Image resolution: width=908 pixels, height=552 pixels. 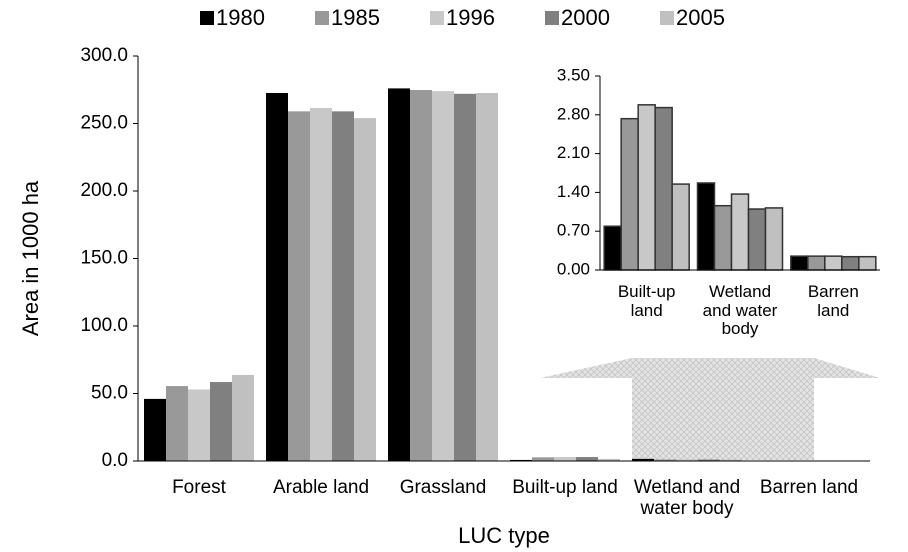 I want to click on y-tick-label: 0.0, so click(x=115, y=460).